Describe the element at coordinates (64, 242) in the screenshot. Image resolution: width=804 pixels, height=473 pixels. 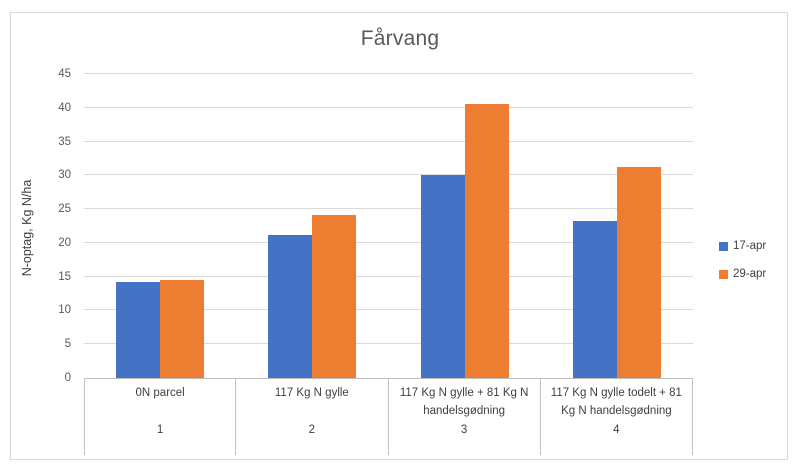
I see `y-tick-20: 20` at that location.